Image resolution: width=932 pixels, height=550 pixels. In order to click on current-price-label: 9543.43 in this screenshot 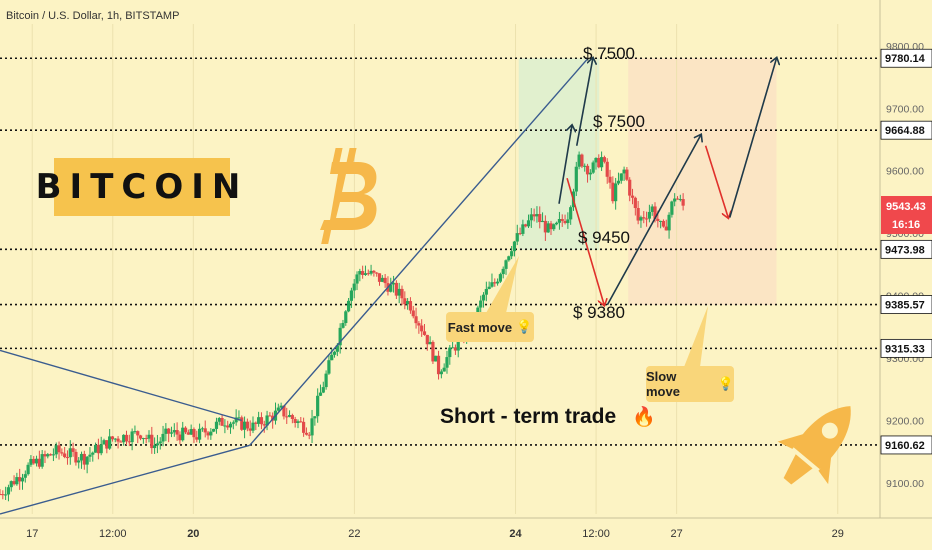, I will do `click(906, 207)`.